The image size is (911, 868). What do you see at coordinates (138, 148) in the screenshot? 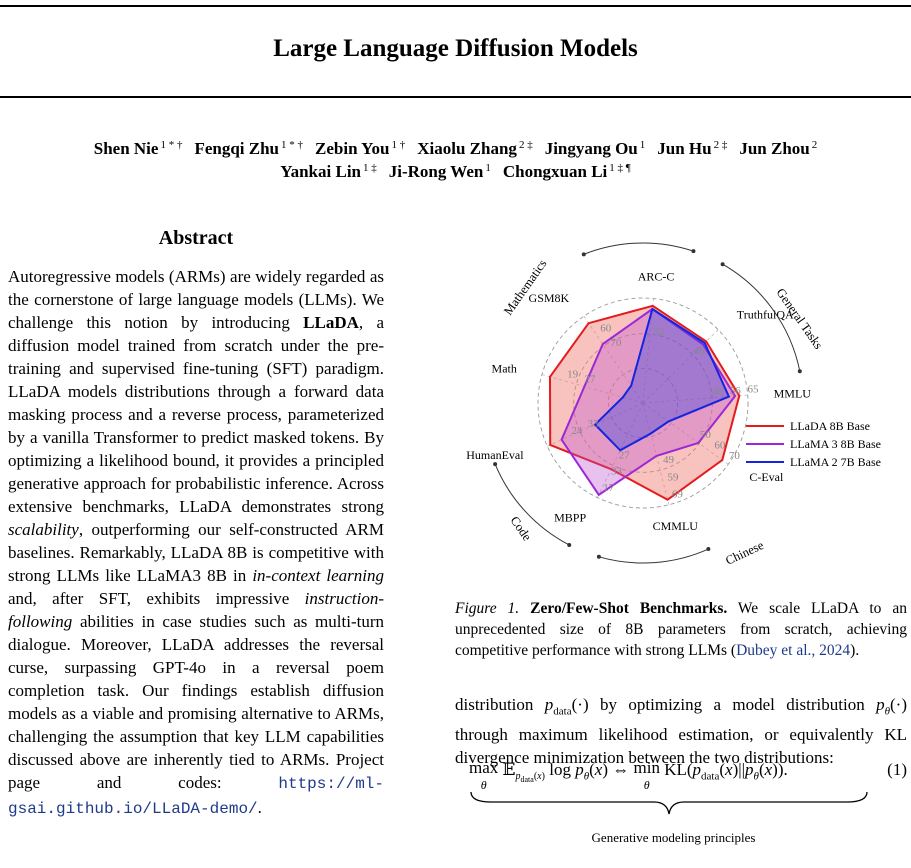
I see `author-name: Shen Nie 1 * †` at bounding box center [138, 148].